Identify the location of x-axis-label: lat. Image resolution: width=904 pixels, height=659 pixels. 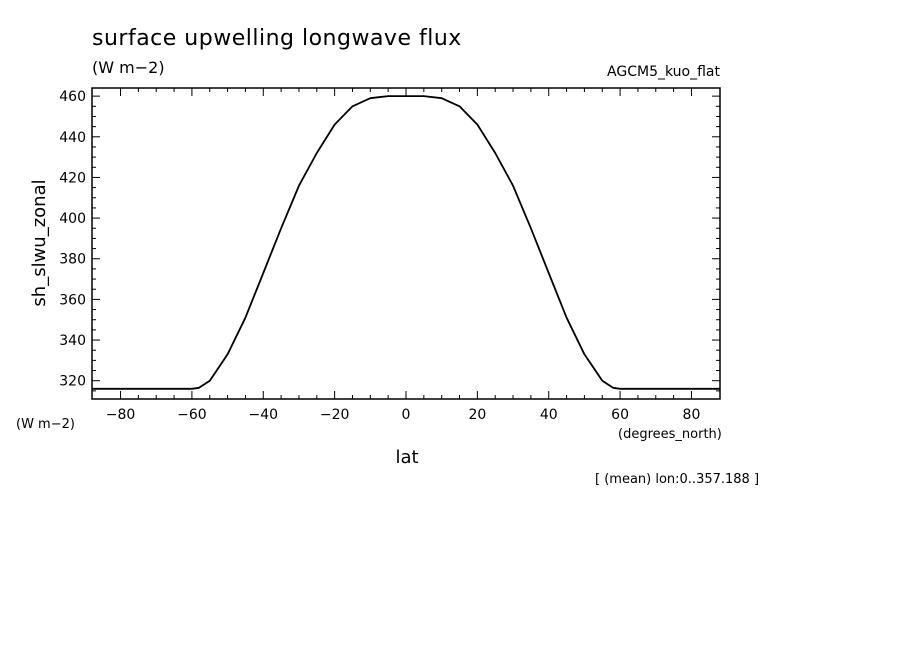
(406, 457).